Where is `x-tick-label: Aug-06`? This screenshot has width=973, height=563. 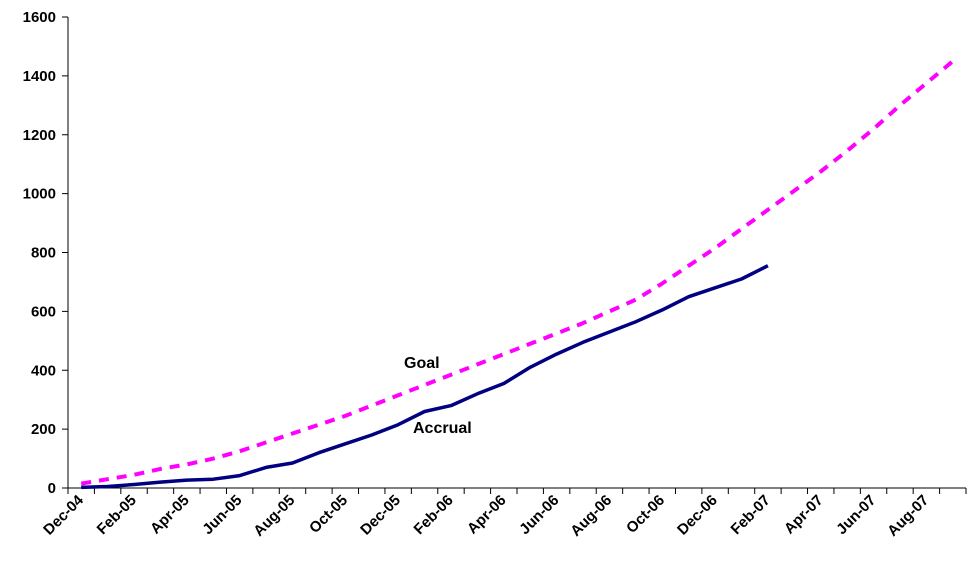
x-tick-label: Aug-06 is located at coordinates (591, 516).